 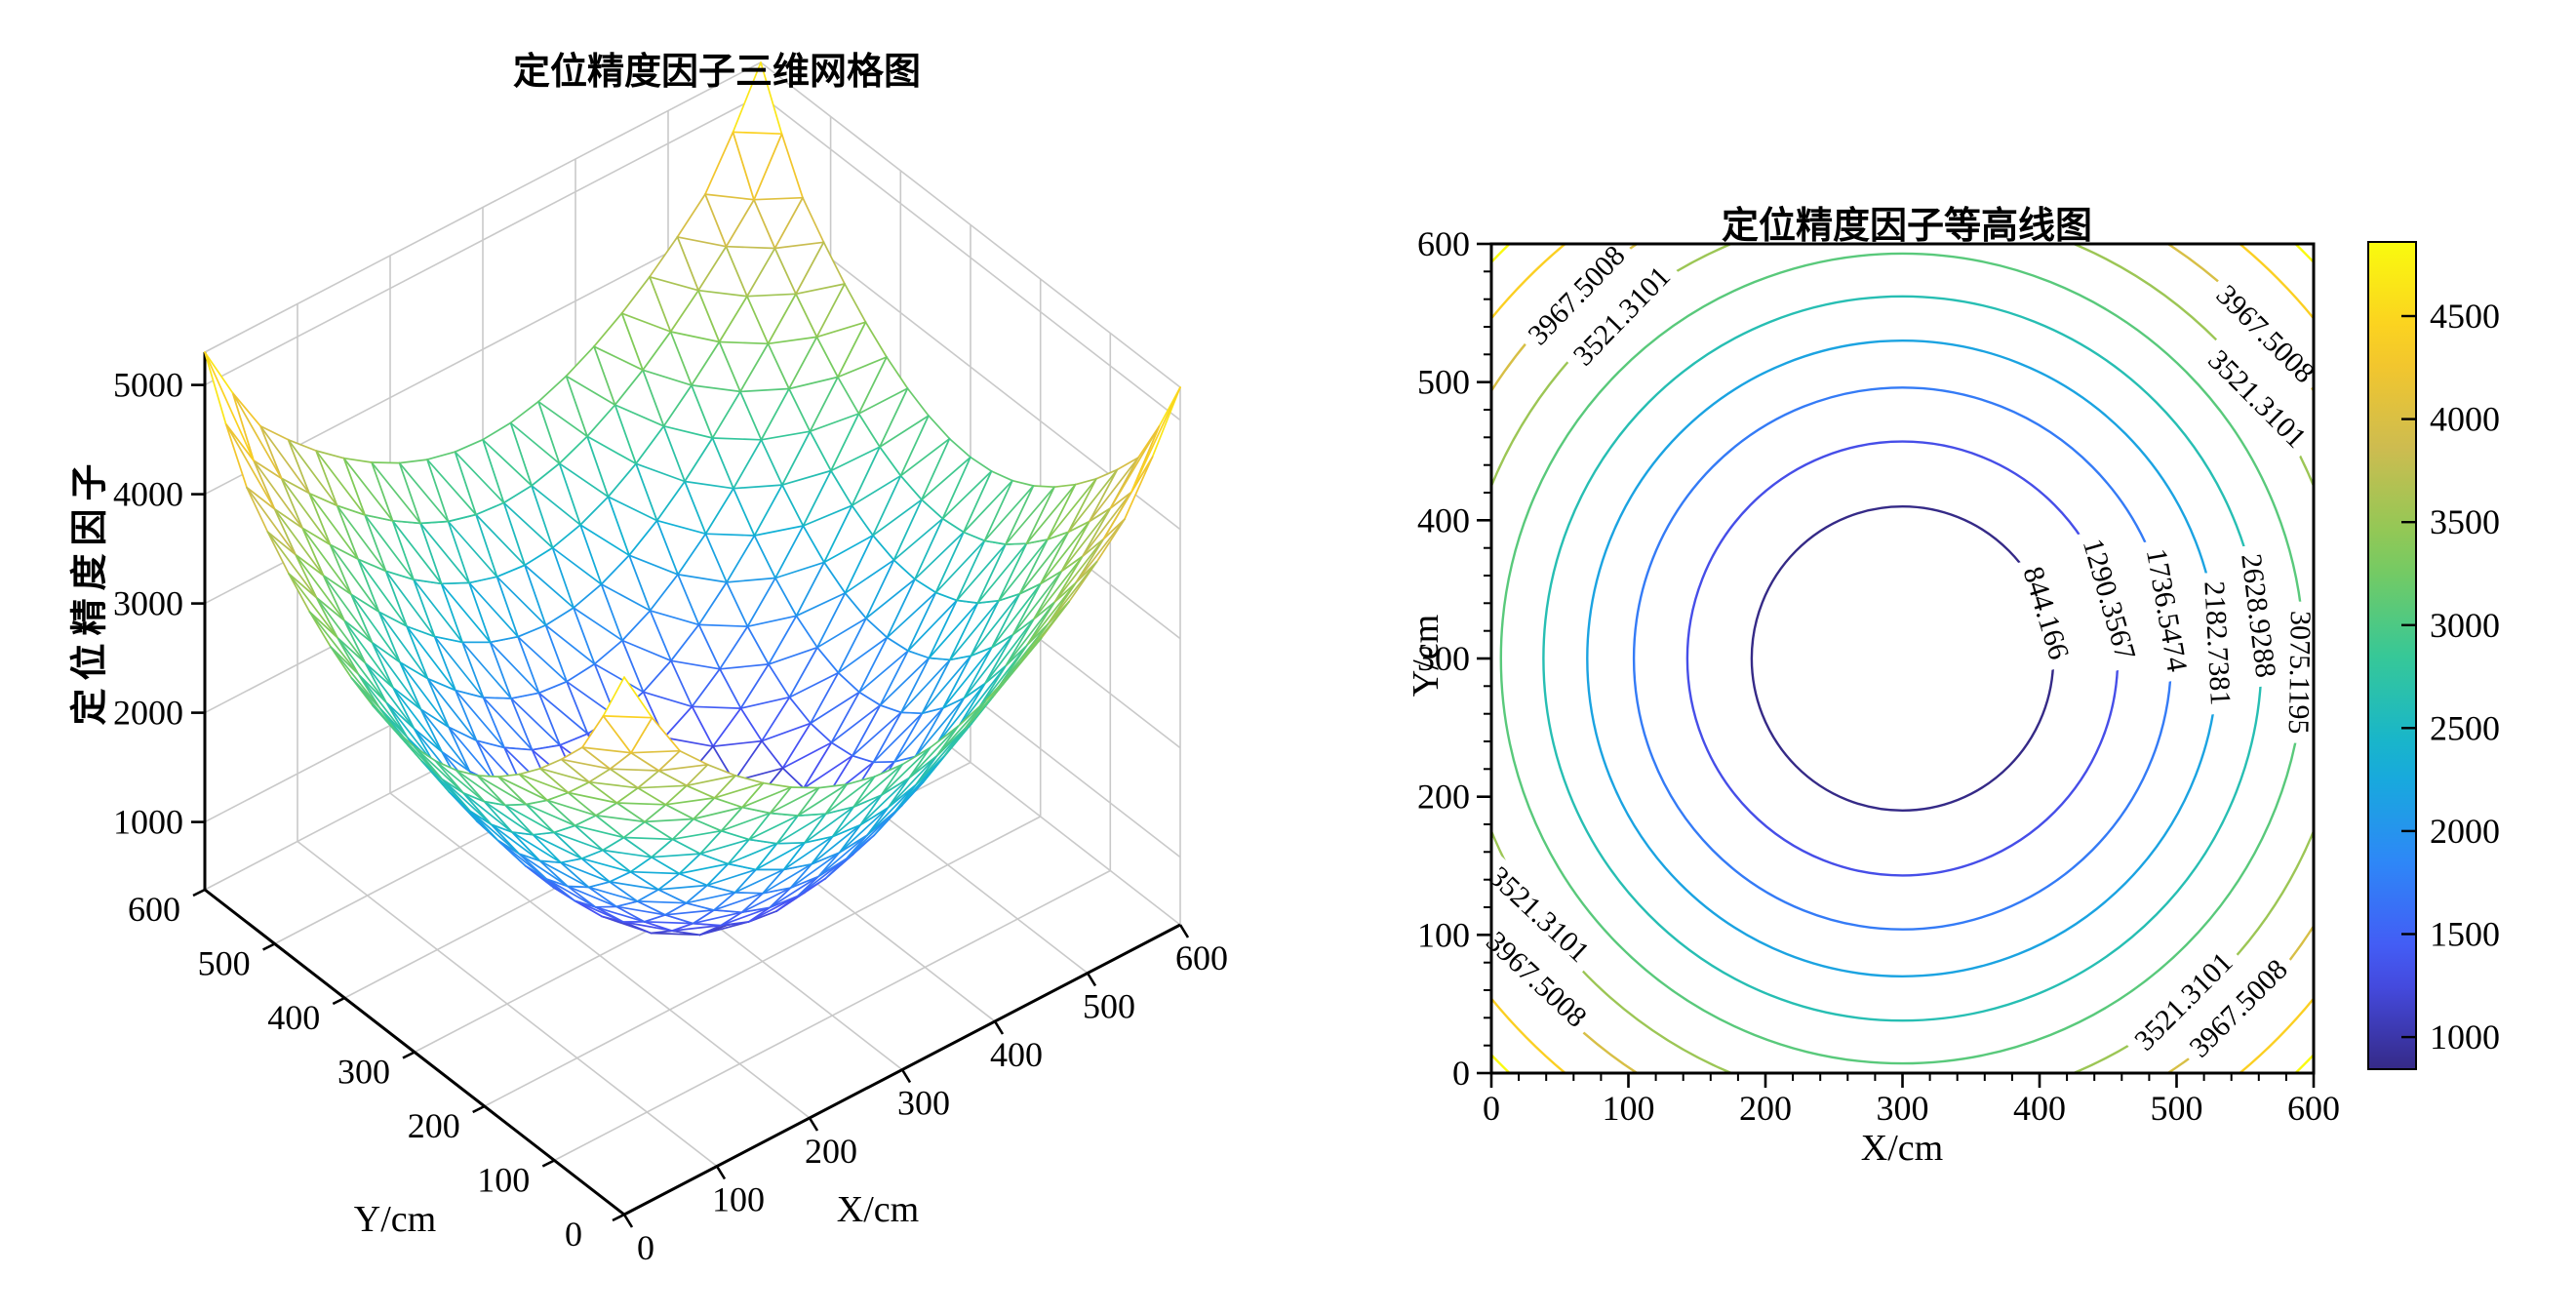 I want to click on contour-y-axis-label: Y/cm, so click(x=1426, y=656).